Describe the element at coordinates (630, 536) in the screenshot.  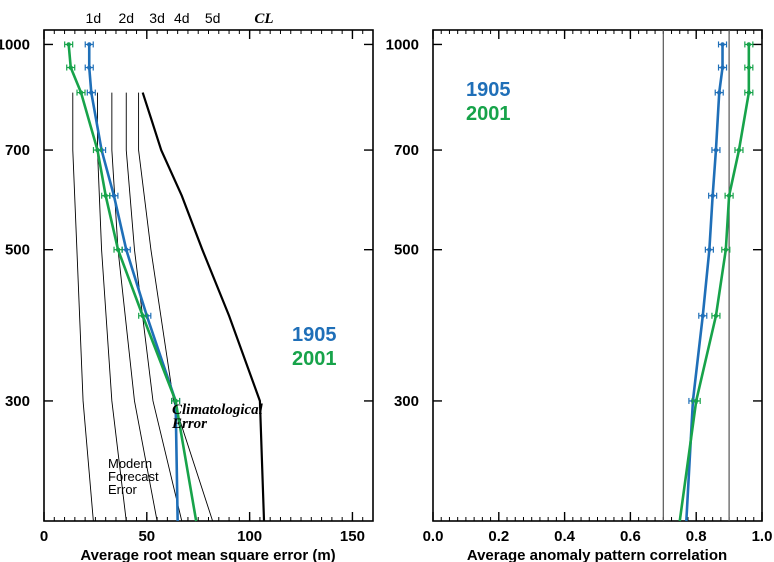
I see `right-x-tick-label: 0.6` at that location.